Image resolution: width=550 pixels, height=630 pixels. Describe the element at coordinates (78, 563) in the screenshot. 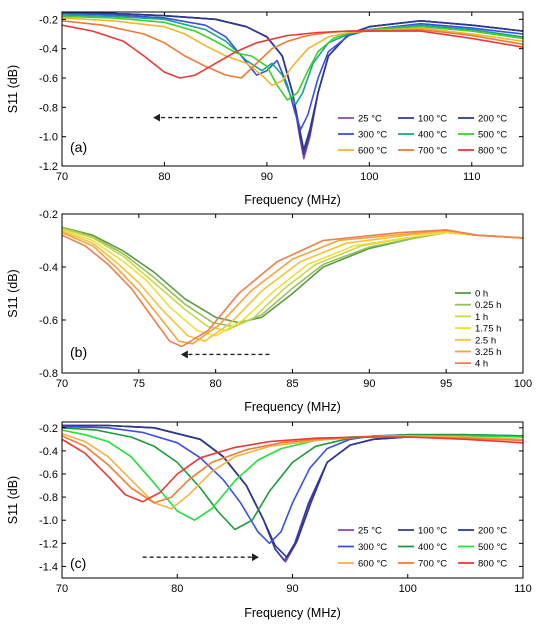

I see `panel-label: (c)` at that location.